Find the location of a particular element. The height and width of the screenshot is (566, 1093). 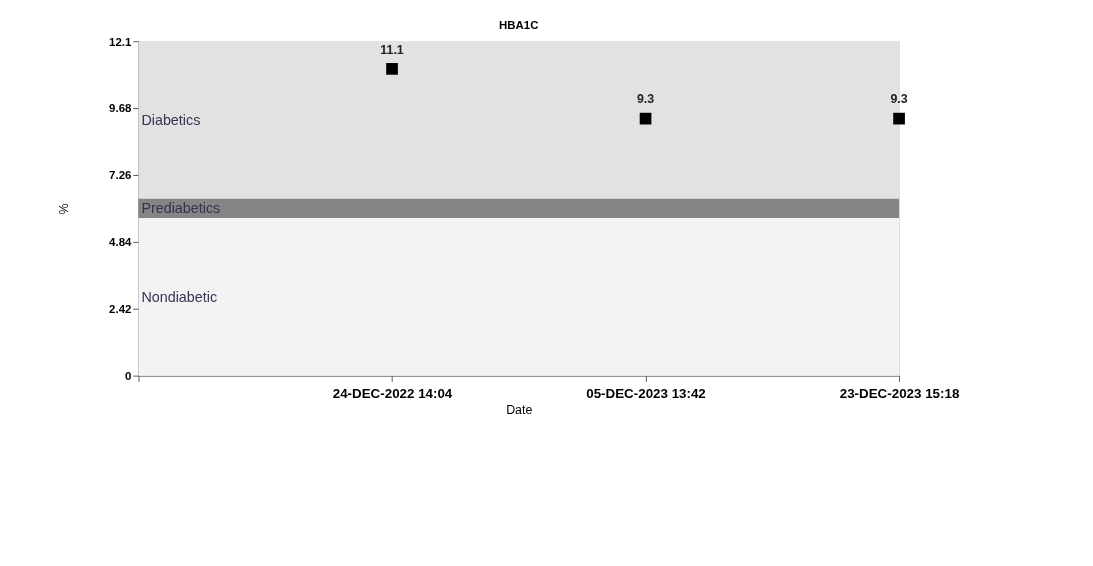

band-label: Diabetics is located at coordinates (171, 119).